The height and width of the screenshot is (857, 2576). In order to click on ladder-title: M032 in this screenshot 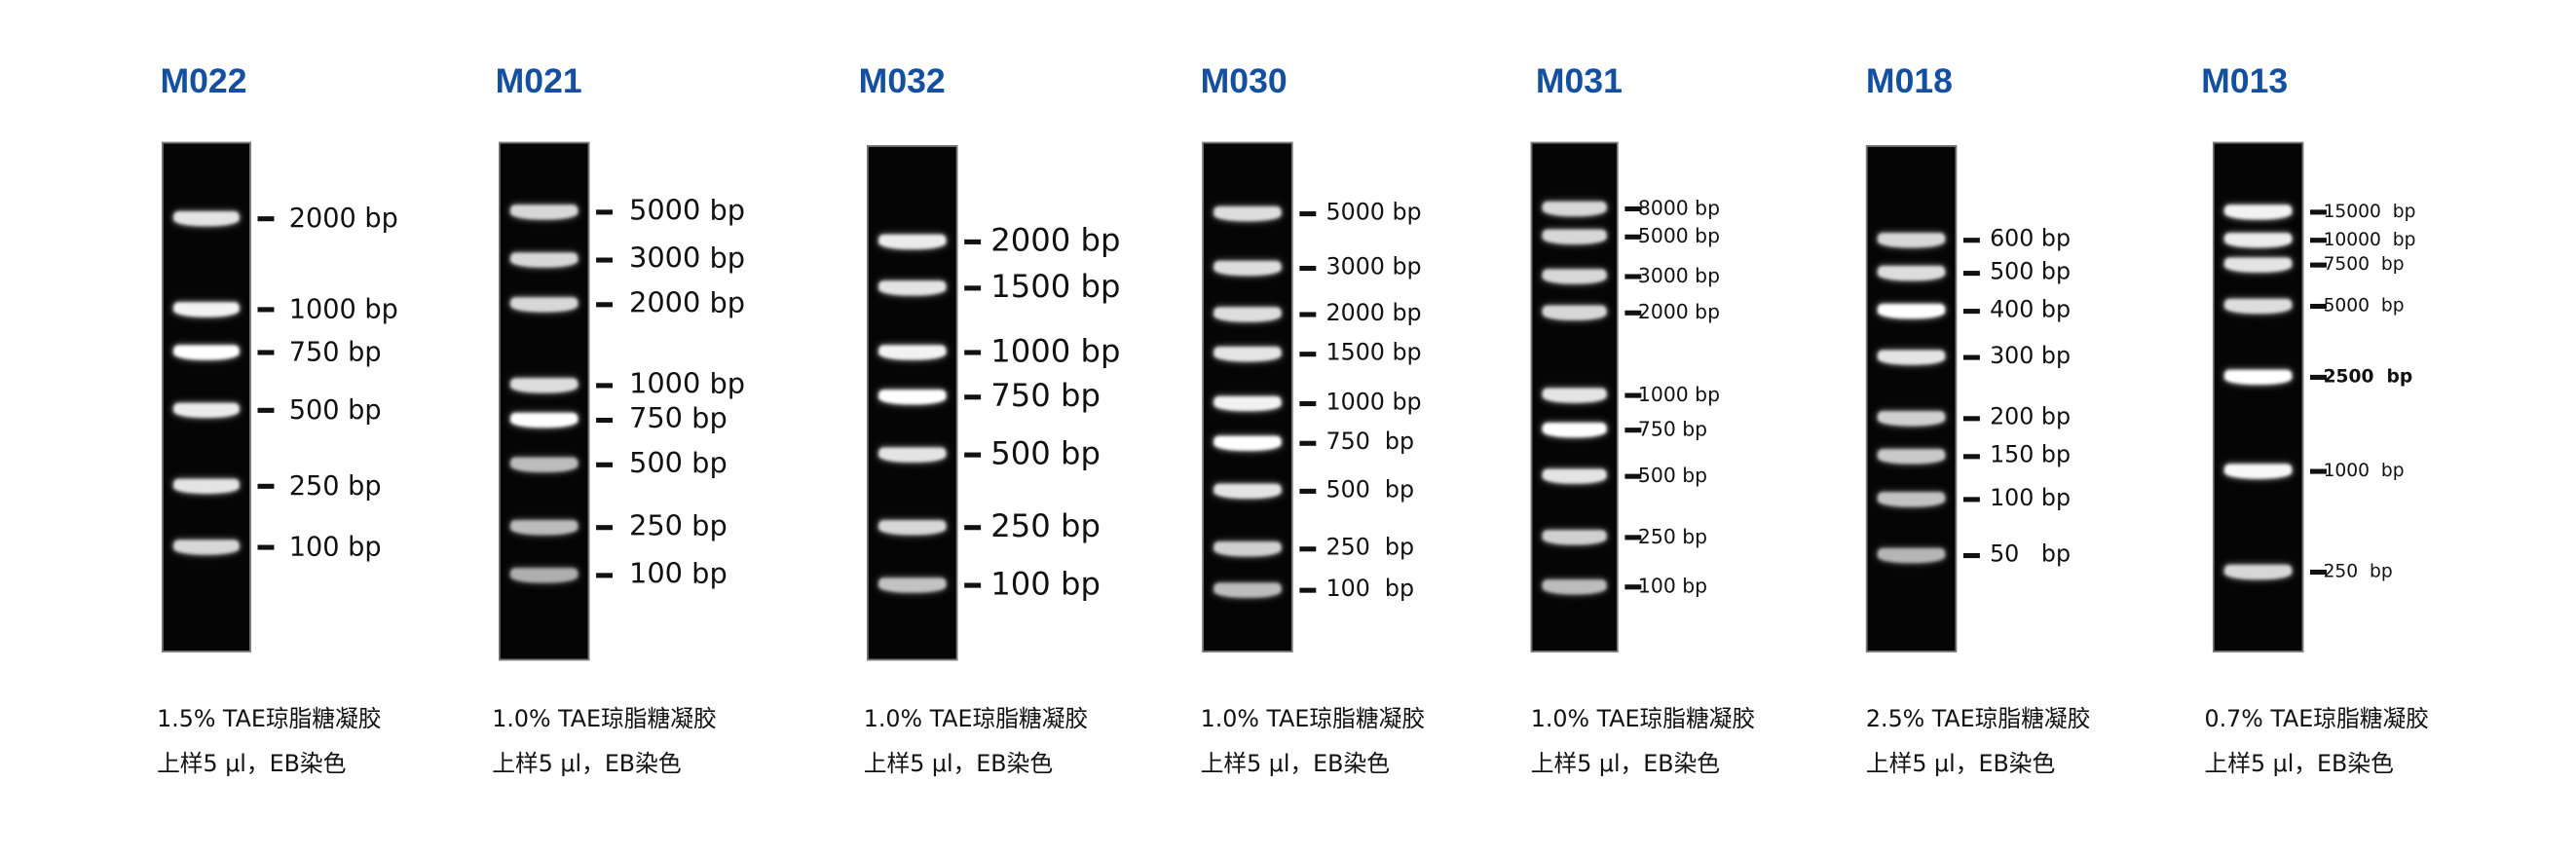, I will do `click(902, 81)`.